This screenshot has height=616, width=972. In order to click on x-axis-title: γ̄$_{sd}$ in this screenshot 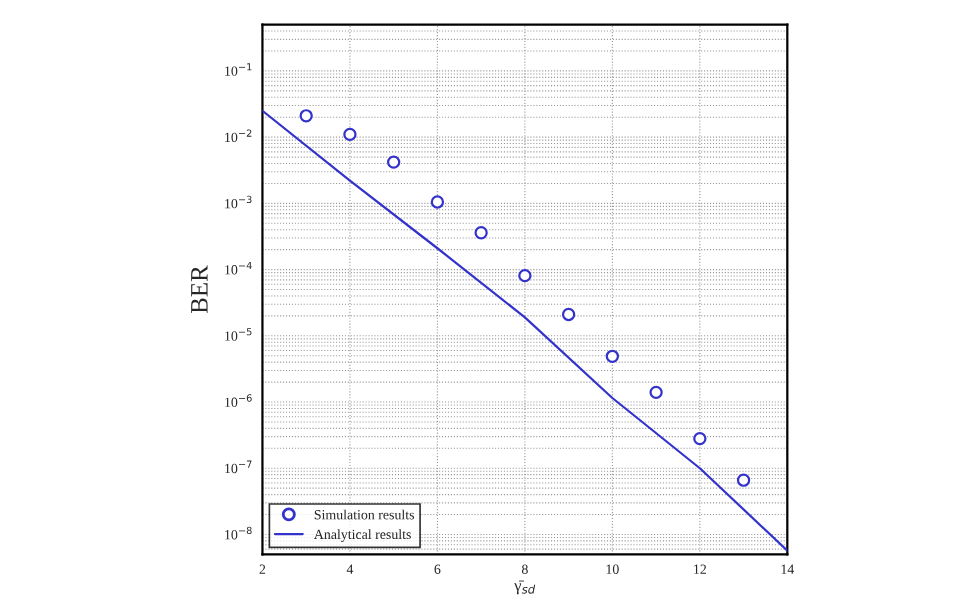, I will do `click(525, 587)`.